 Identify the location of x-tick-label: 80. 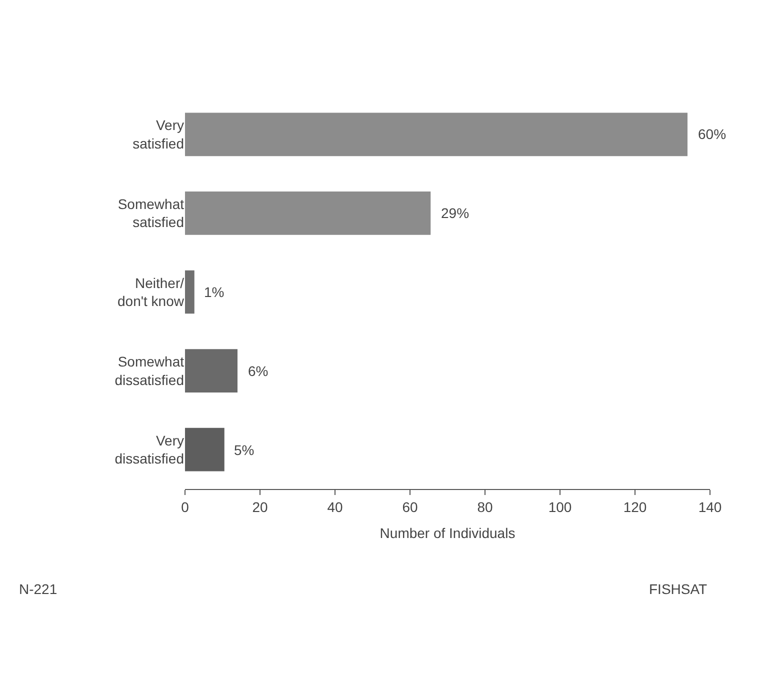
(485, 506).